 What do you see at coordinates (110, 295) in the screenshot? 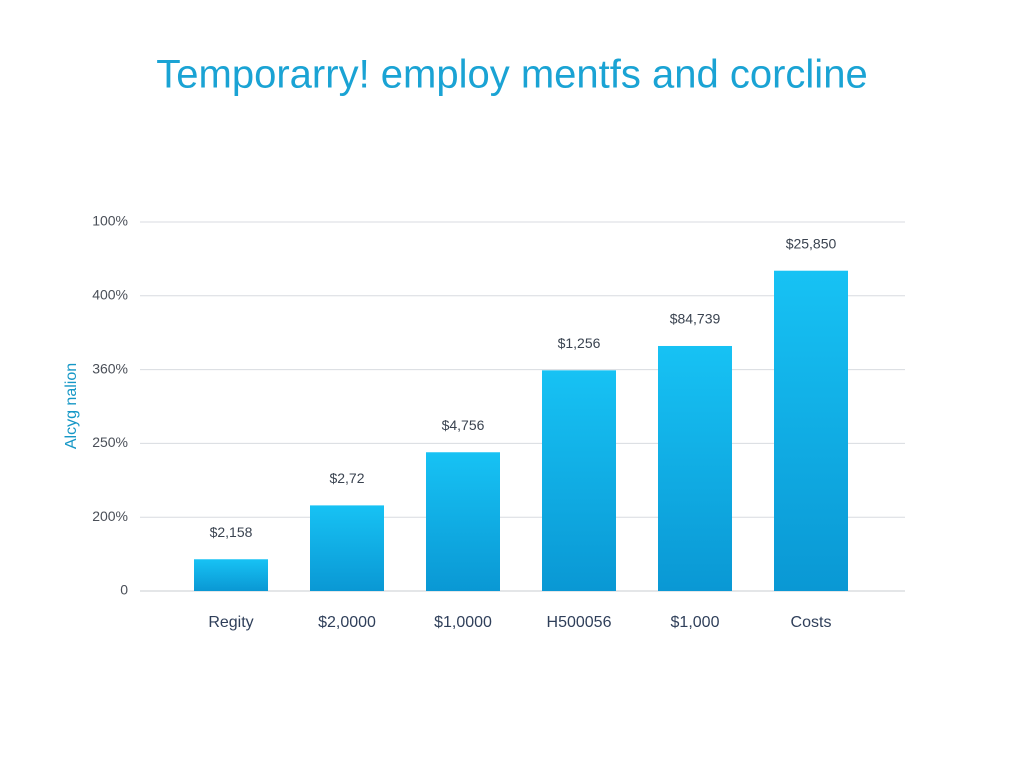
I see `y-tick-label: 400%` at bounding box center [110, 295].